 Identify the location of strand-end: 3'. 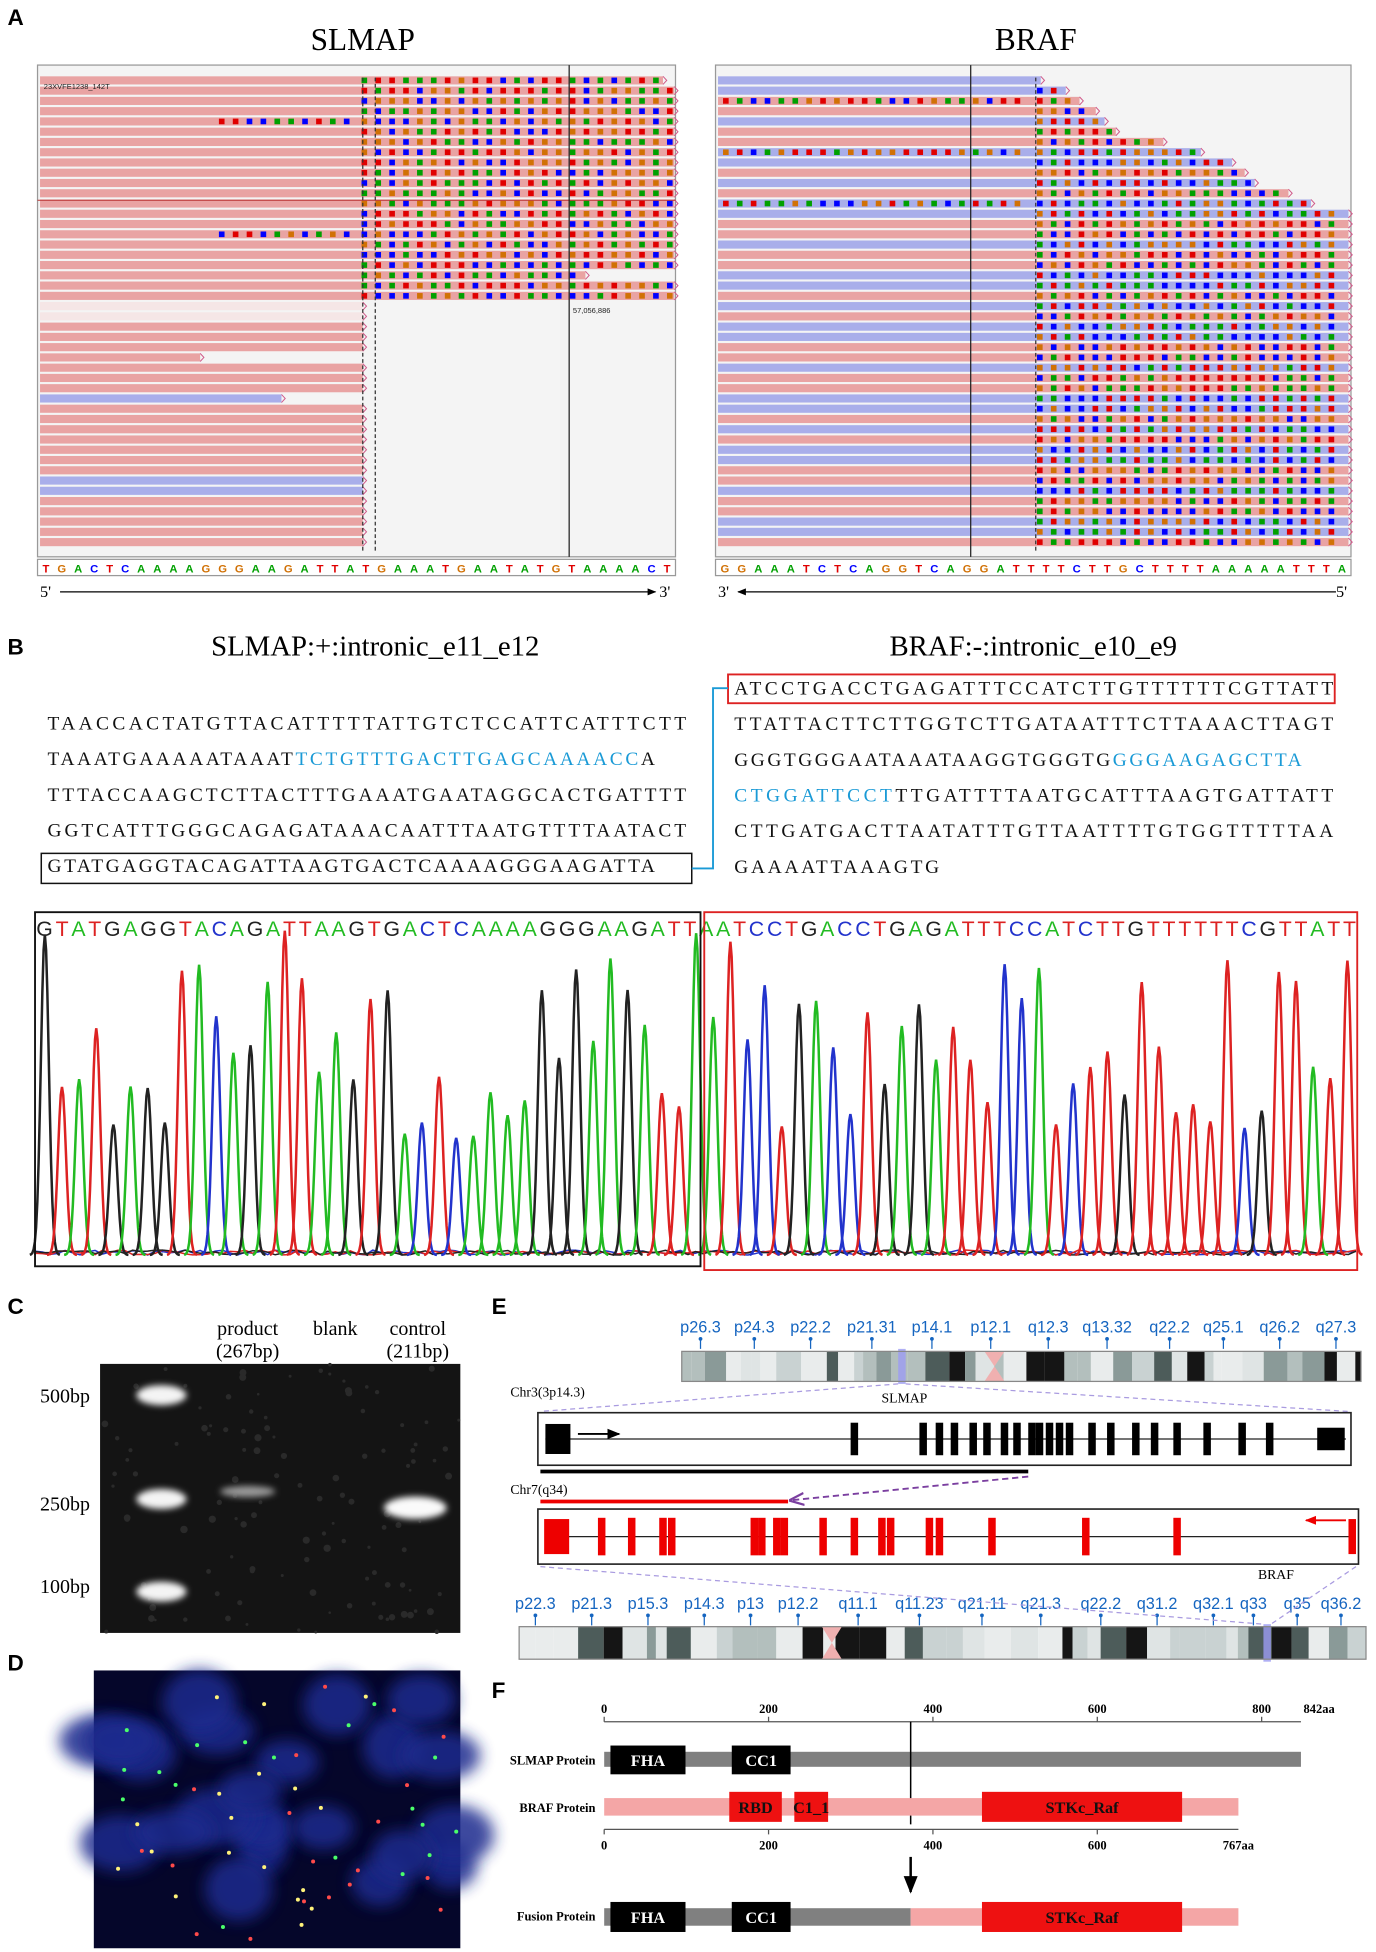
(723, 592).